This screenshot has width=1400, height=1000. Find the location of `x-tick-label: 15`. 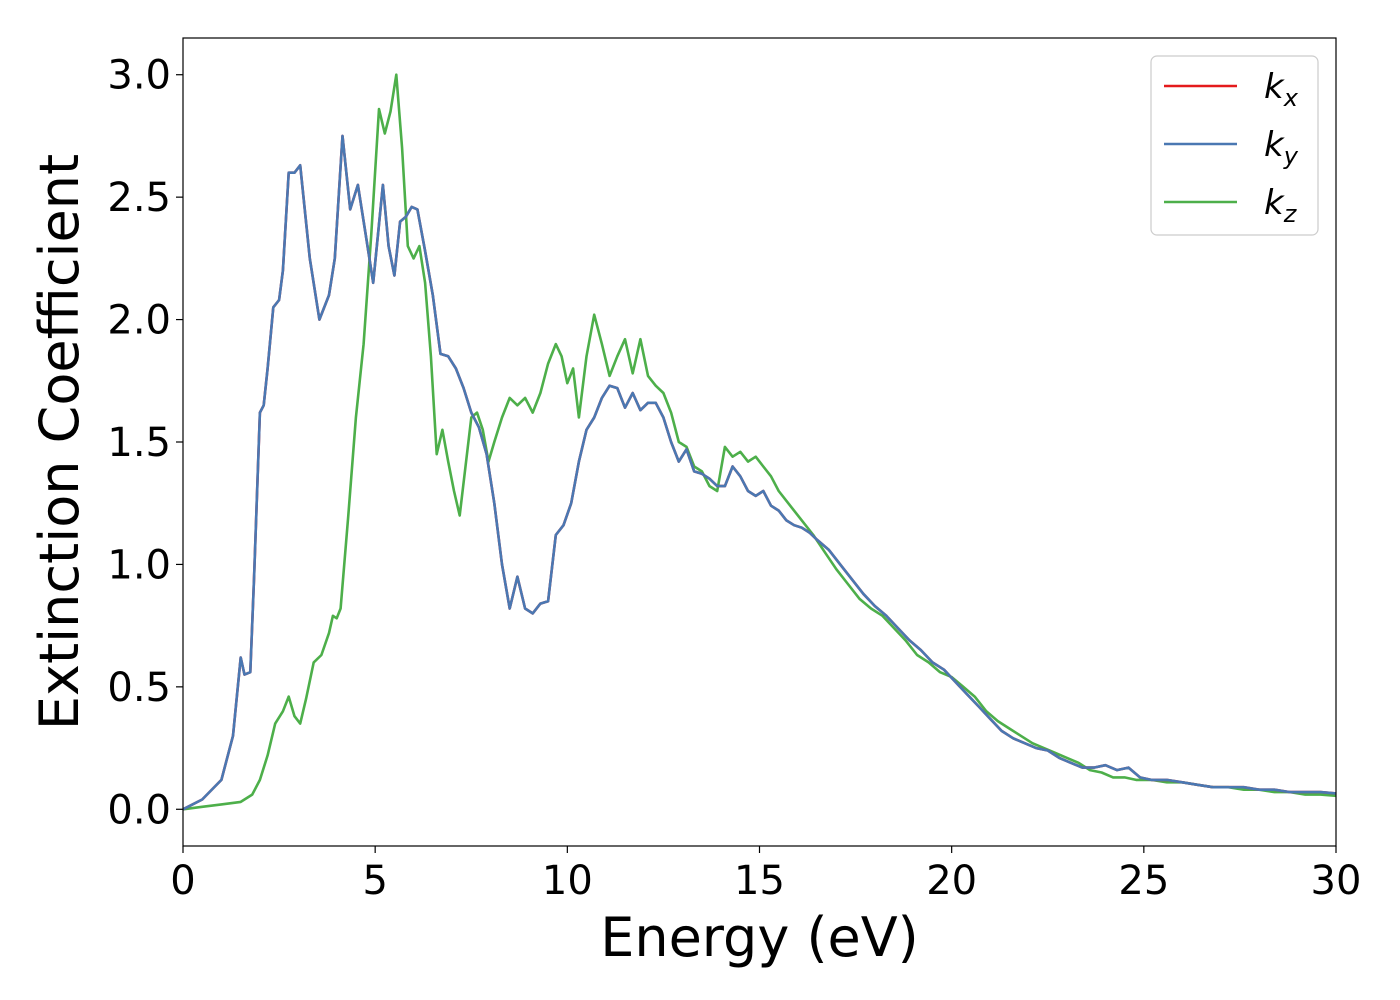

x-tick-label: 15 is located at coordinates (759, 881).